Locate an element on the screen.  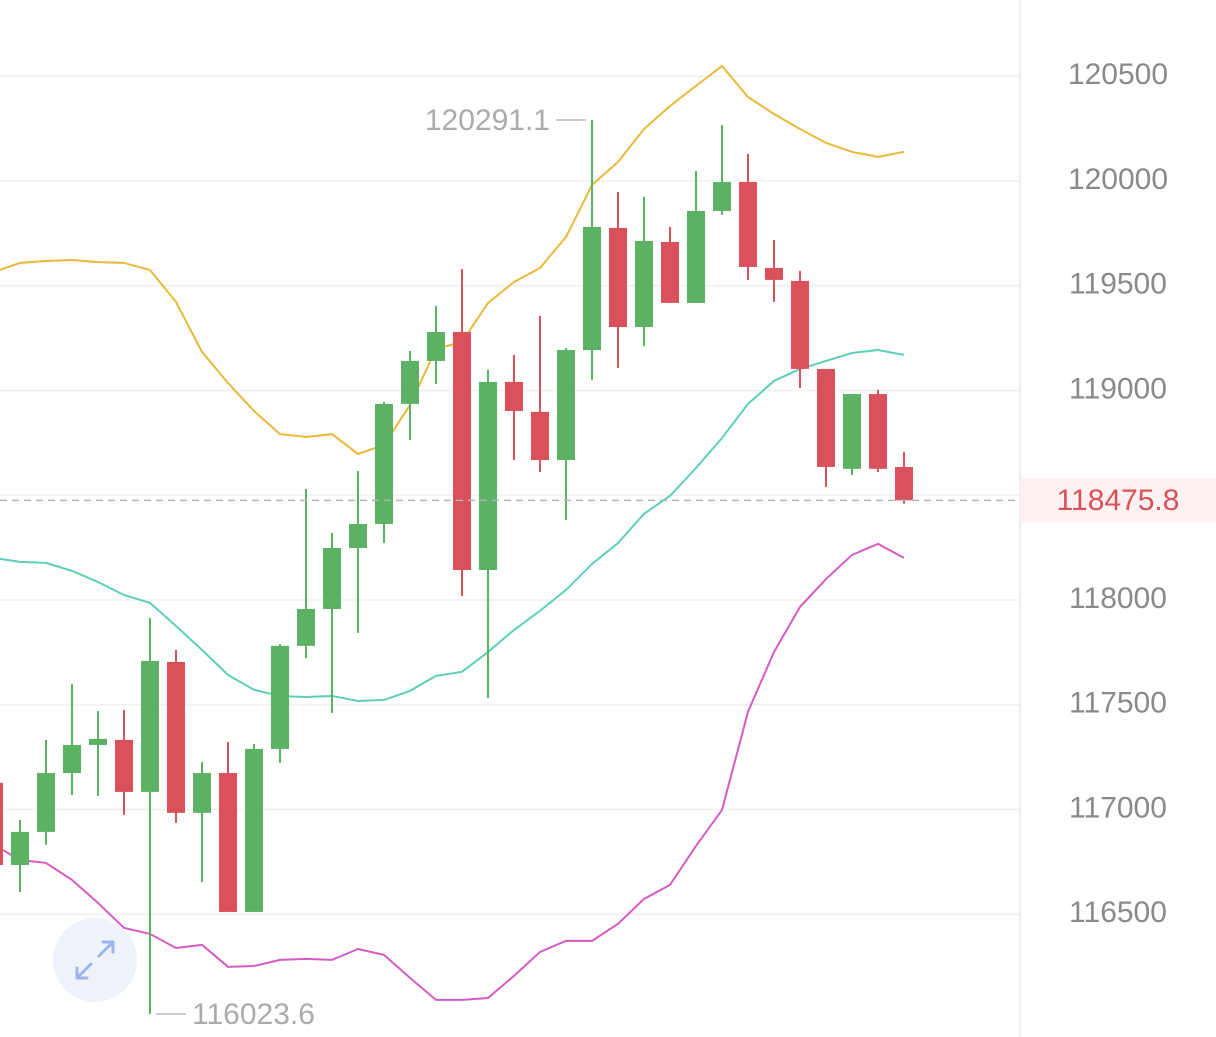
y-tick-label: 119000 is located at coordinates (1118, 388).